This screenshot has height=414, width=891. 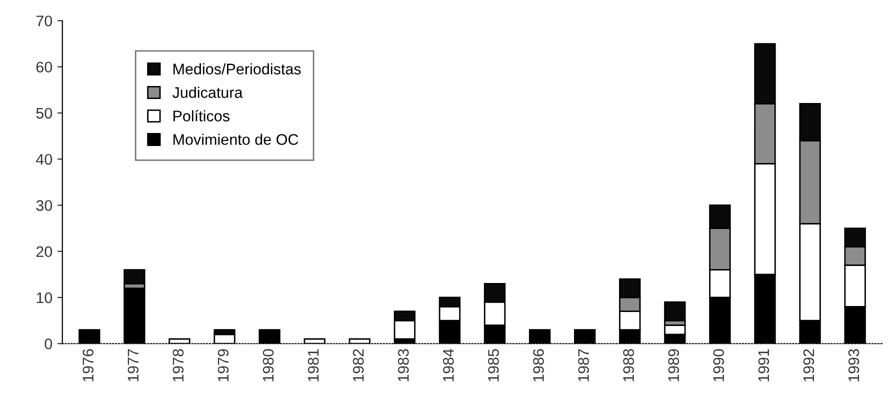 I want to click on y-tick-label: 0, so click(x=48, y=344).